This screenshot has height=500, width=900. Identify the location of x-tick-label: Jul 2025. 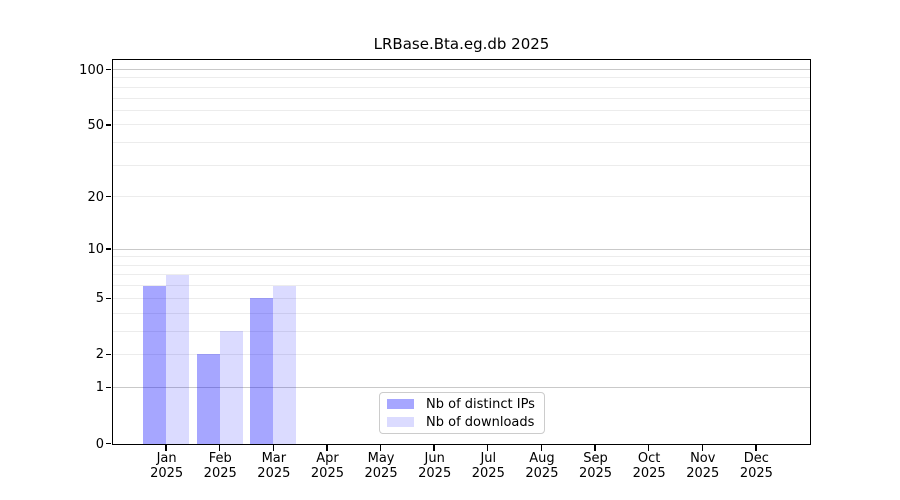
(488, 466).